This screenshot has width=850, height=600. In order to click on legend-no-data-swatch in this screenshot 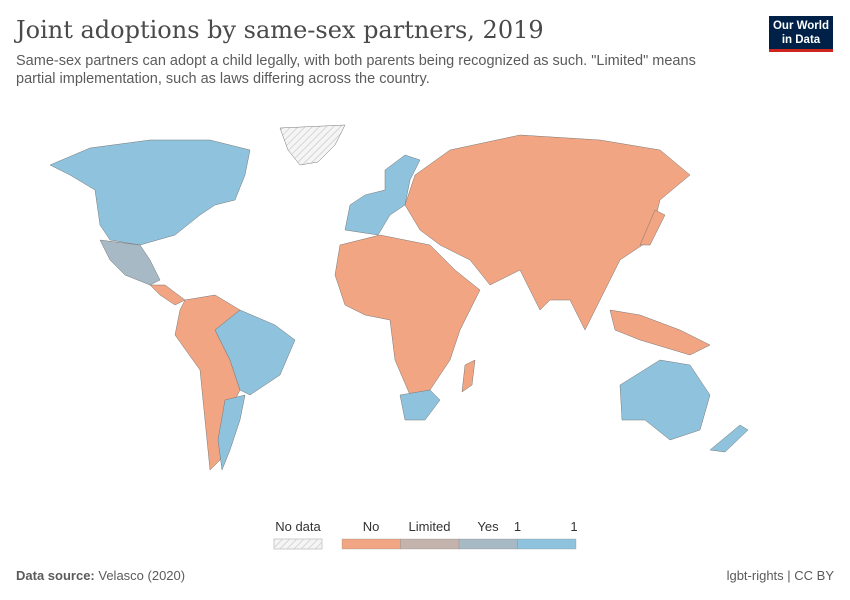, I will do `click(298, 544)`.